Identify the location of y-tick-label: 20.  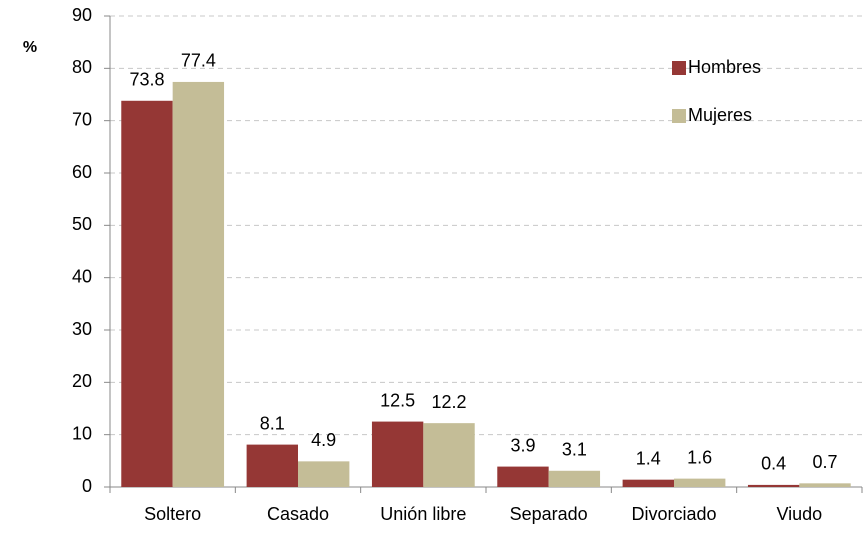
(82, 381).